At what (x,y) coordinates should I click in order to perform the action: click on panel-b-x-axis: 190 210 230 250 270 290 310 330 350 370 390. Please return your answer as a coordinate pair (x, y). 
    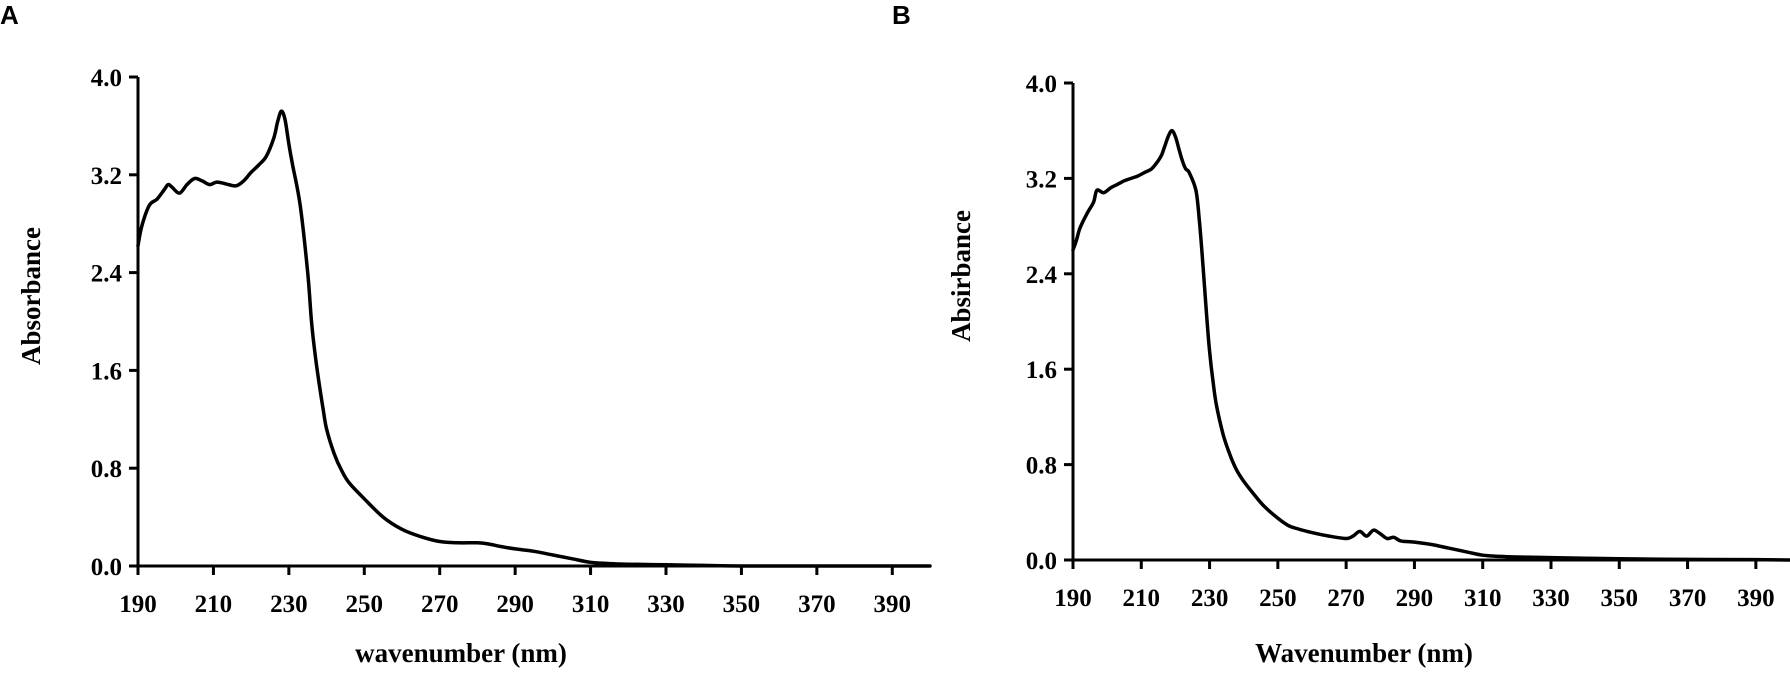
    Looking at the image, I should click on (1414, 586).